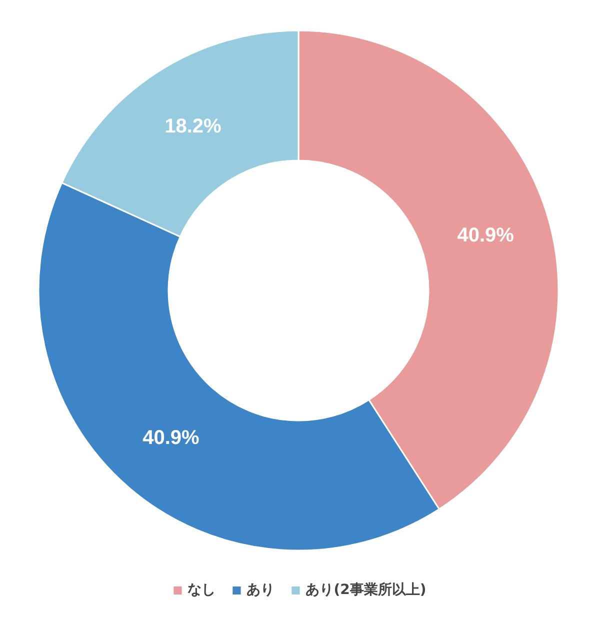 This screenshot has width=597, height=624. Describe the element at coordinates (260, 590) in the screenshot. I see `legend-label: あり` at that location.